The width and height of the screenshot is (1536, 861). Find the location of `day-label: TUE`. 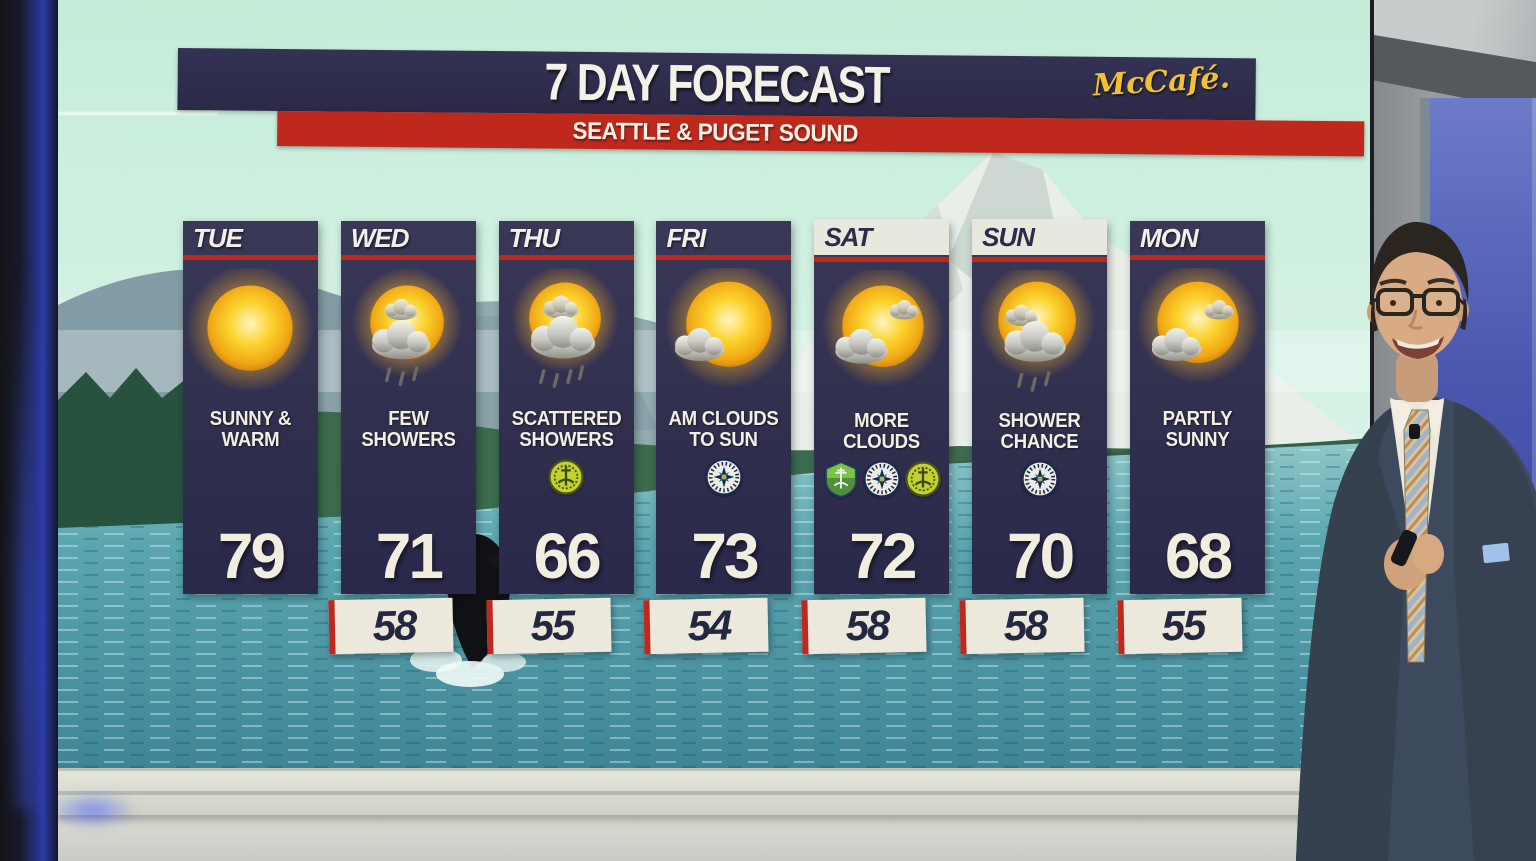

day-label: TUE is located at coordinates (218, 237).